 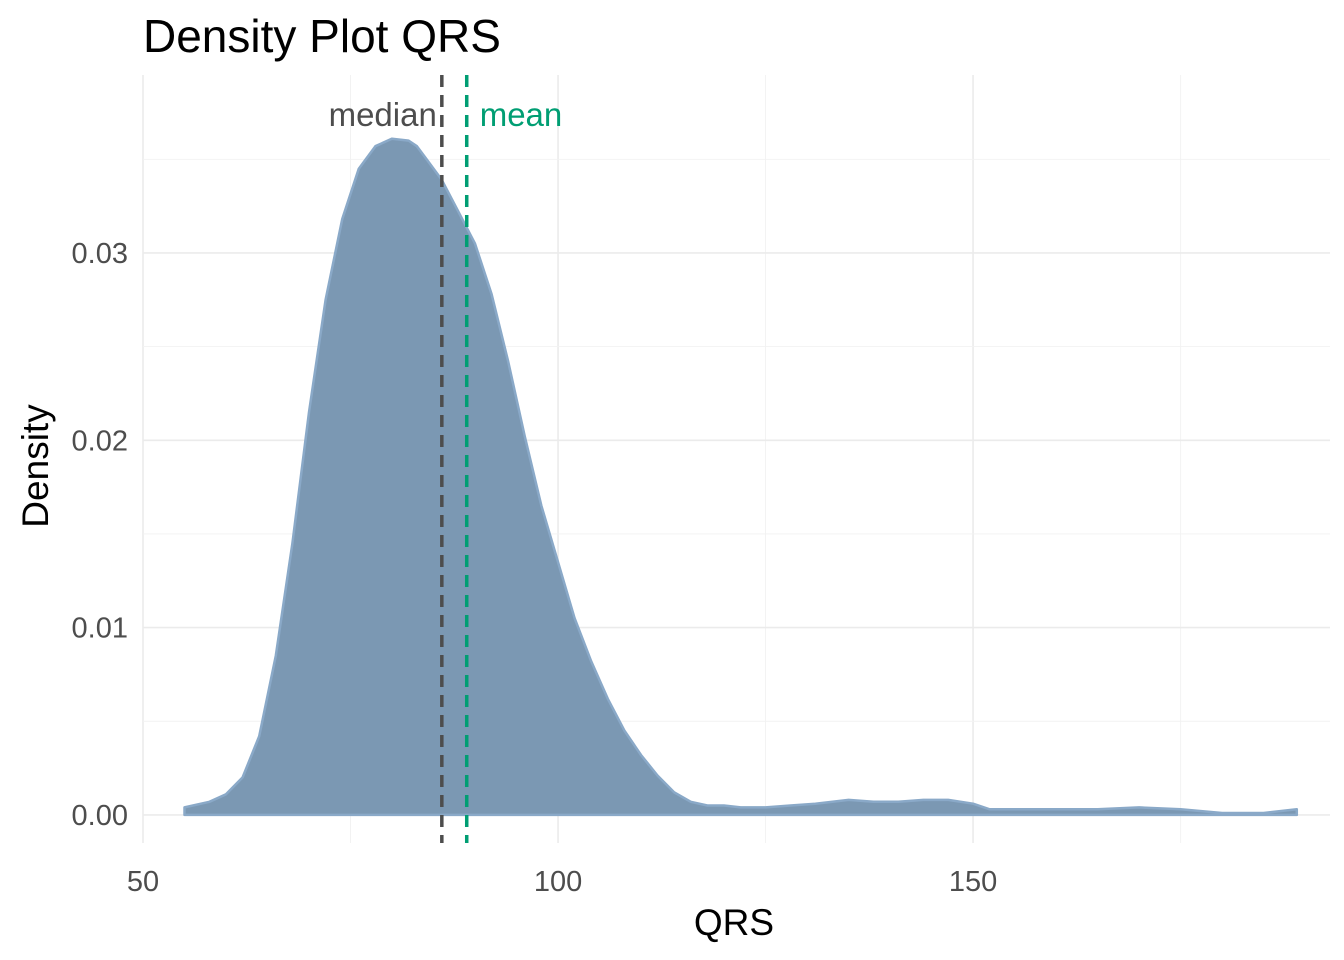 What do you see at coordinates (521, 114) in the screenshot?
I see `mean-annotation: mean` at bounding box center [521, 114].